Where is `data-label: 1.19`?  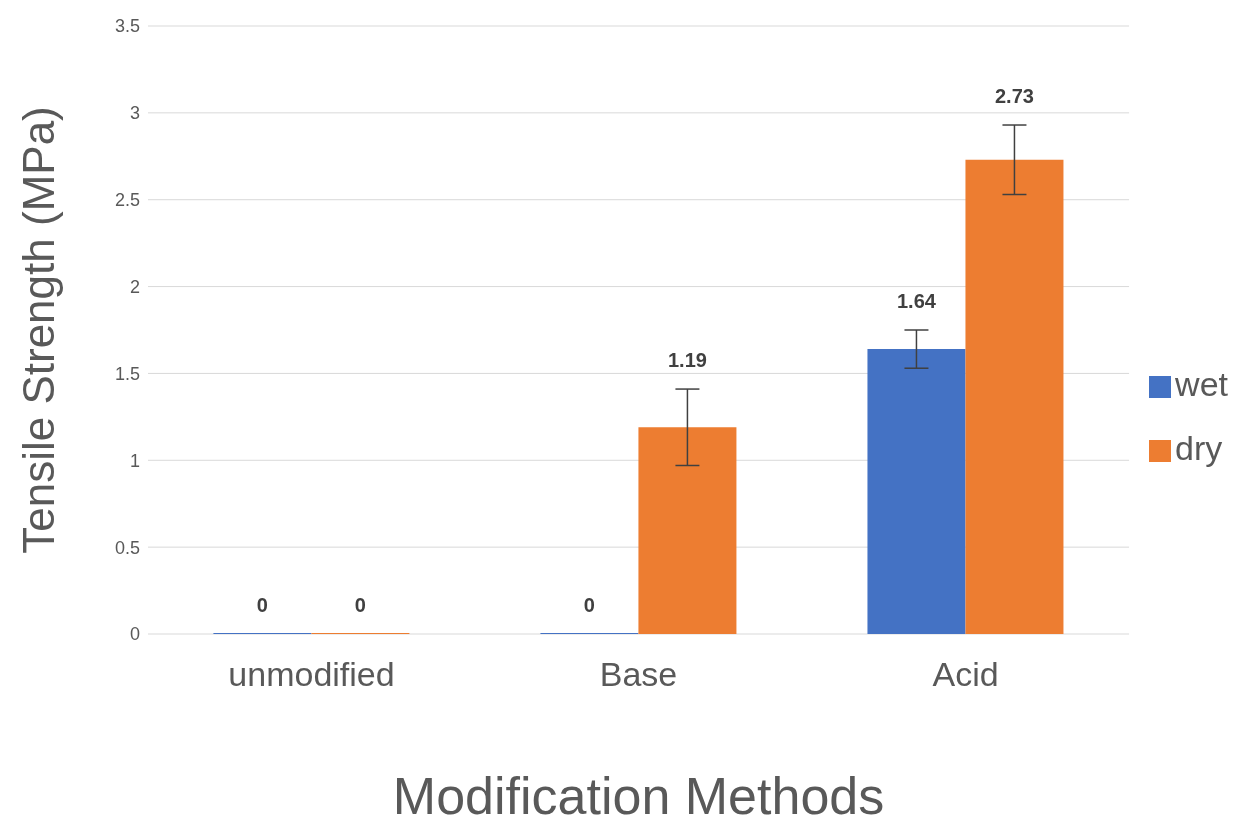
data-label: 1.19 is located at coordinates (687, 360).